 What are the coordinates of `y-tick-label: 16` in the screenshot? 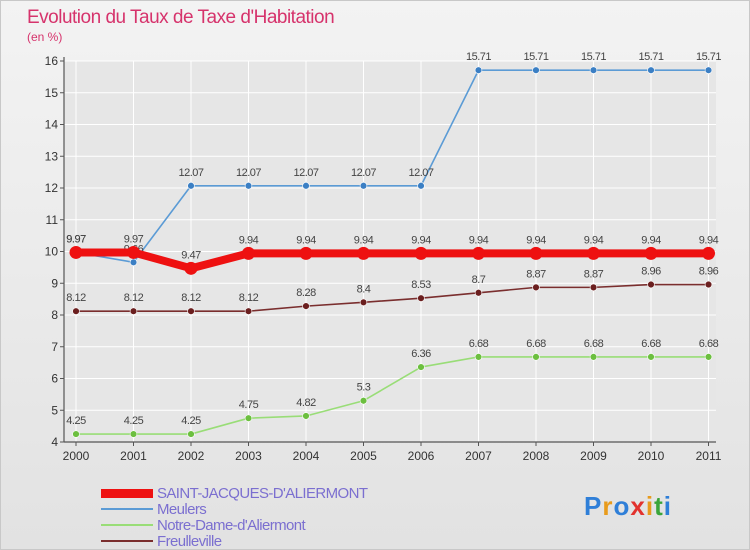 It's located at (52, 61).